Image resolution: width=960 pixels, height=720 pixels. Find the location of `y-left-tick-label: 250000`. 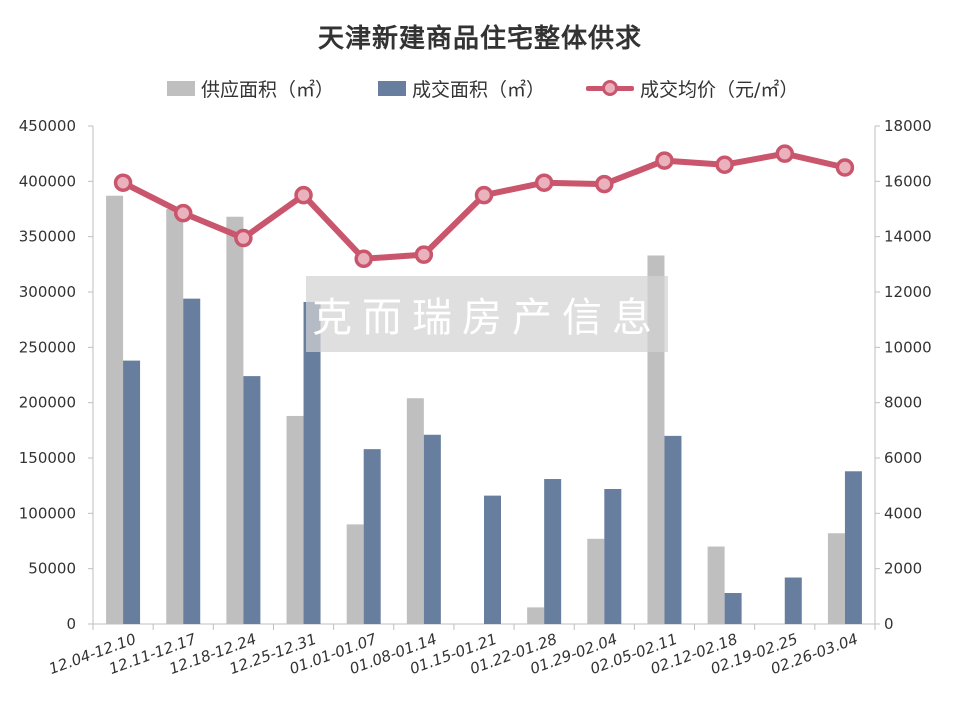

y-left-tick-label: 250000 is located at coordinates (47, 347).